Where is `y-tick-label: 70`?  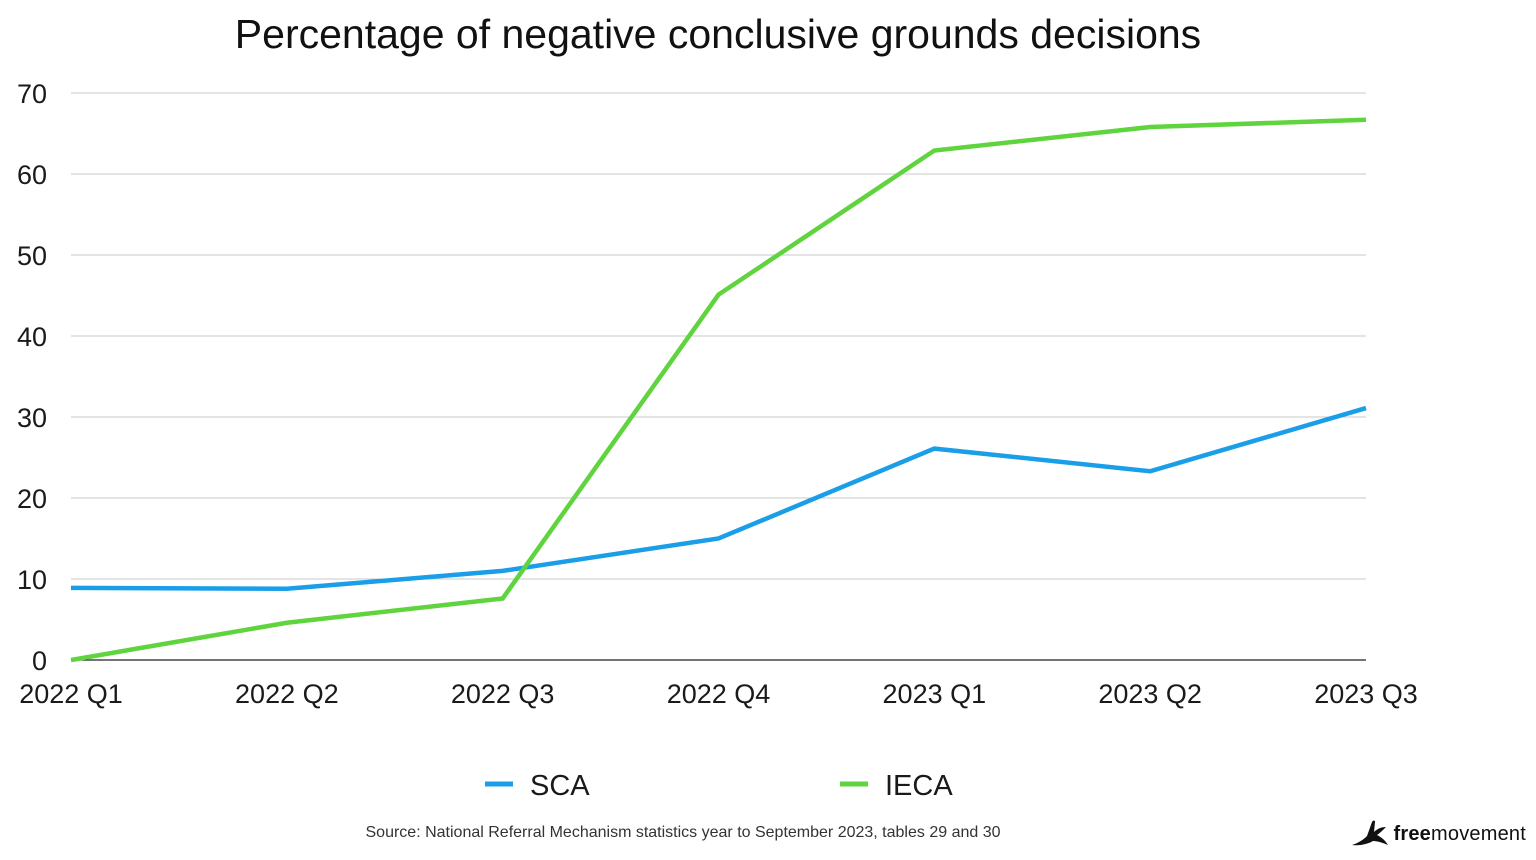 y-tick-label: 70 is located at coordinates (32, 94).